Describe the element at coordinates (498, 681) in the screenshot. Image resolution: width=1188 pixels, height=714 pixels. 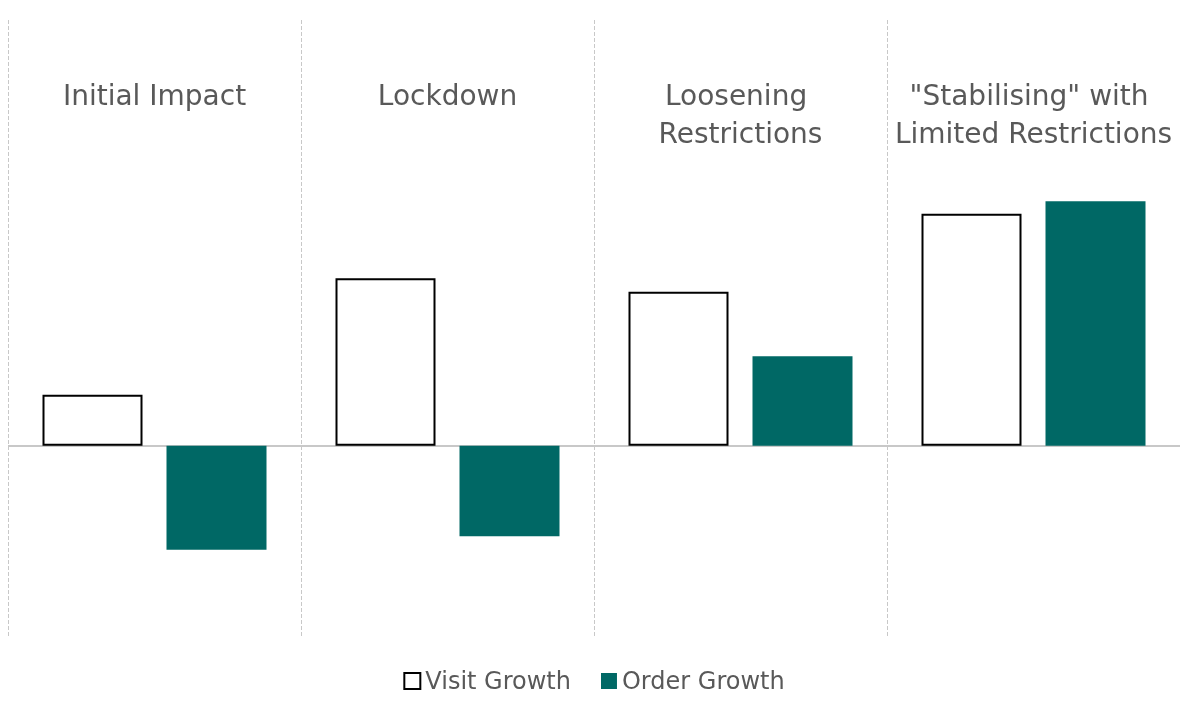
I see `legend-label: Visit Growth` at that location.